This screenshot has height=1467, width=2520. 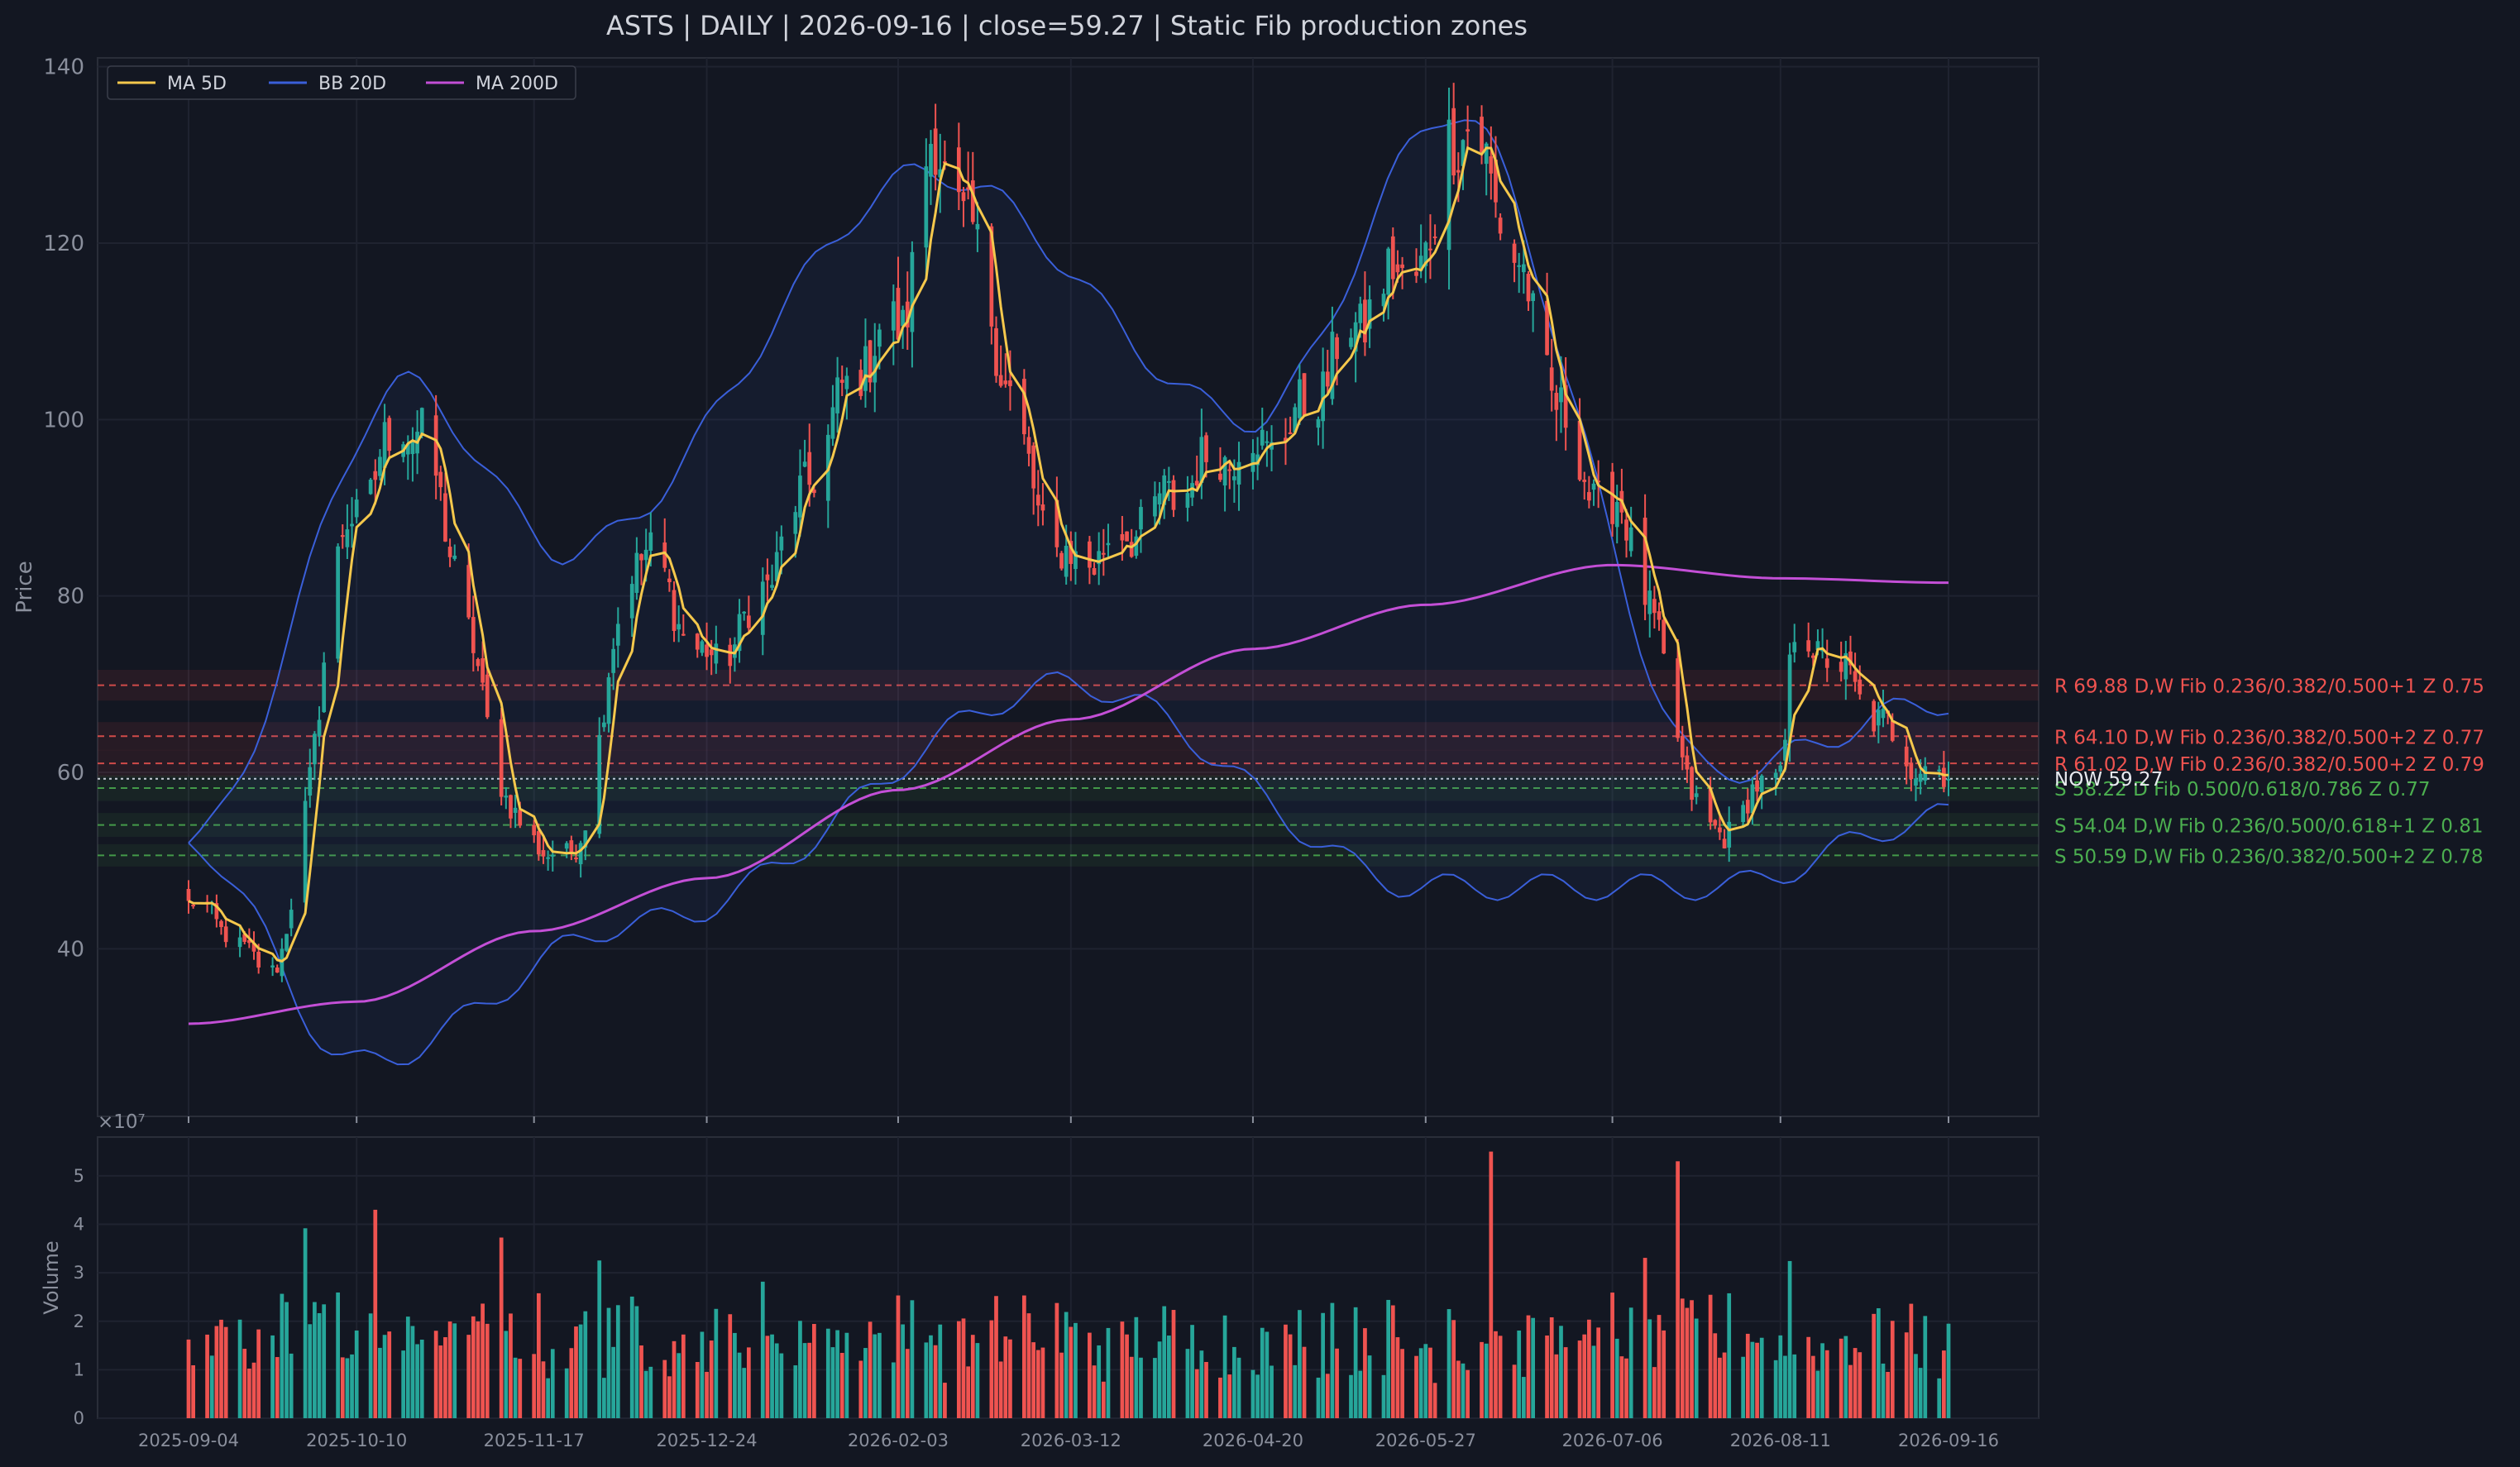 What do you see at coordinates (1612, 1440) in the screenshot?
I see `time-tick-label: 2026-07-06` at bounding box center [1612, 1440].